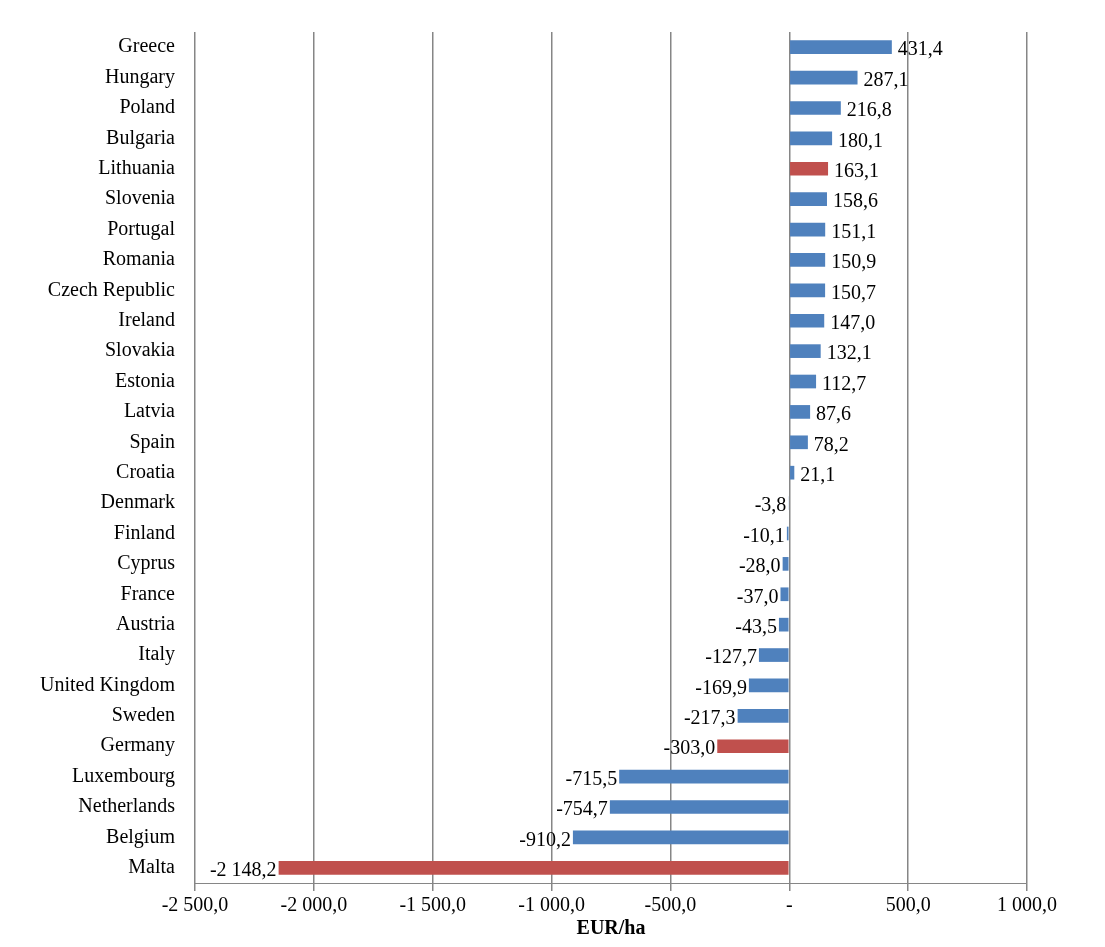 This screenshot has width=1105, height=947. What do you see at coordinates (156, 654) in the screenshot?
I see `y-tick-label: Italy` at bounding box center [156, 654].